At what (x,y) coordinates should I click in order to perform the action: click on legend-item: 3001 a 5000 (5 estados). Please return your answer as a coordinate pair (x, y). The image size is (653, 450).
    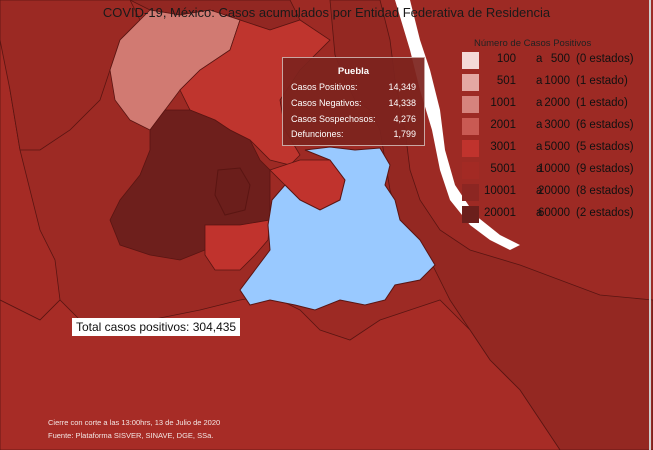
    Looking at the image, I should click on (553, 148).